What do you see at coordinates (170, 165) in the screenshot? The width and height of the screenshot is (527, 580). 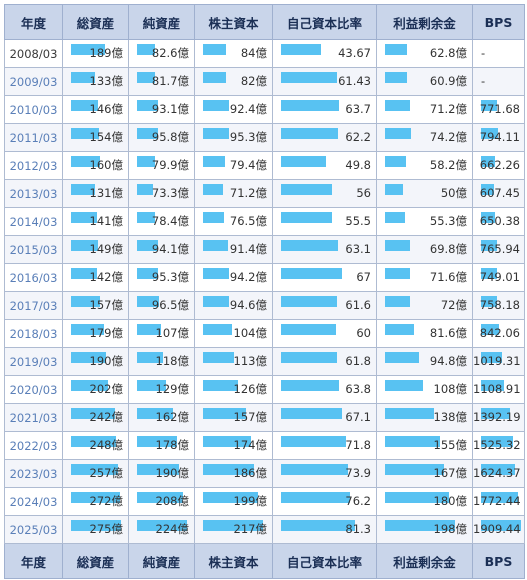 I see `net-assets-value: 79.9億` at bounding box center [170, 165].